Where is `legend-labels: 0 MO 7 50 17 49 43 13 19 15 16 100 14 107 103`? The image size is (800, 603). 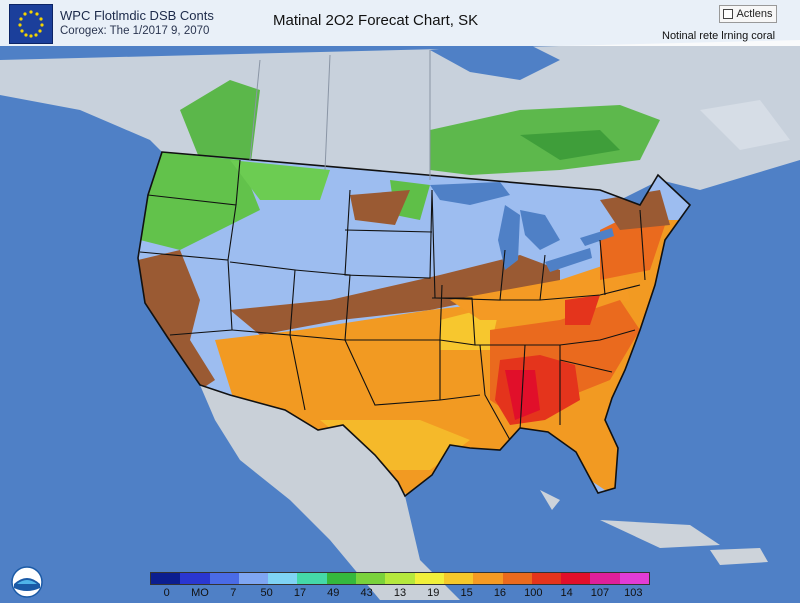 legend-labels: 0 MO 7 50 17 49 43 13 19 15 16 100 14 107 103 is located at coordinates (400, 593).